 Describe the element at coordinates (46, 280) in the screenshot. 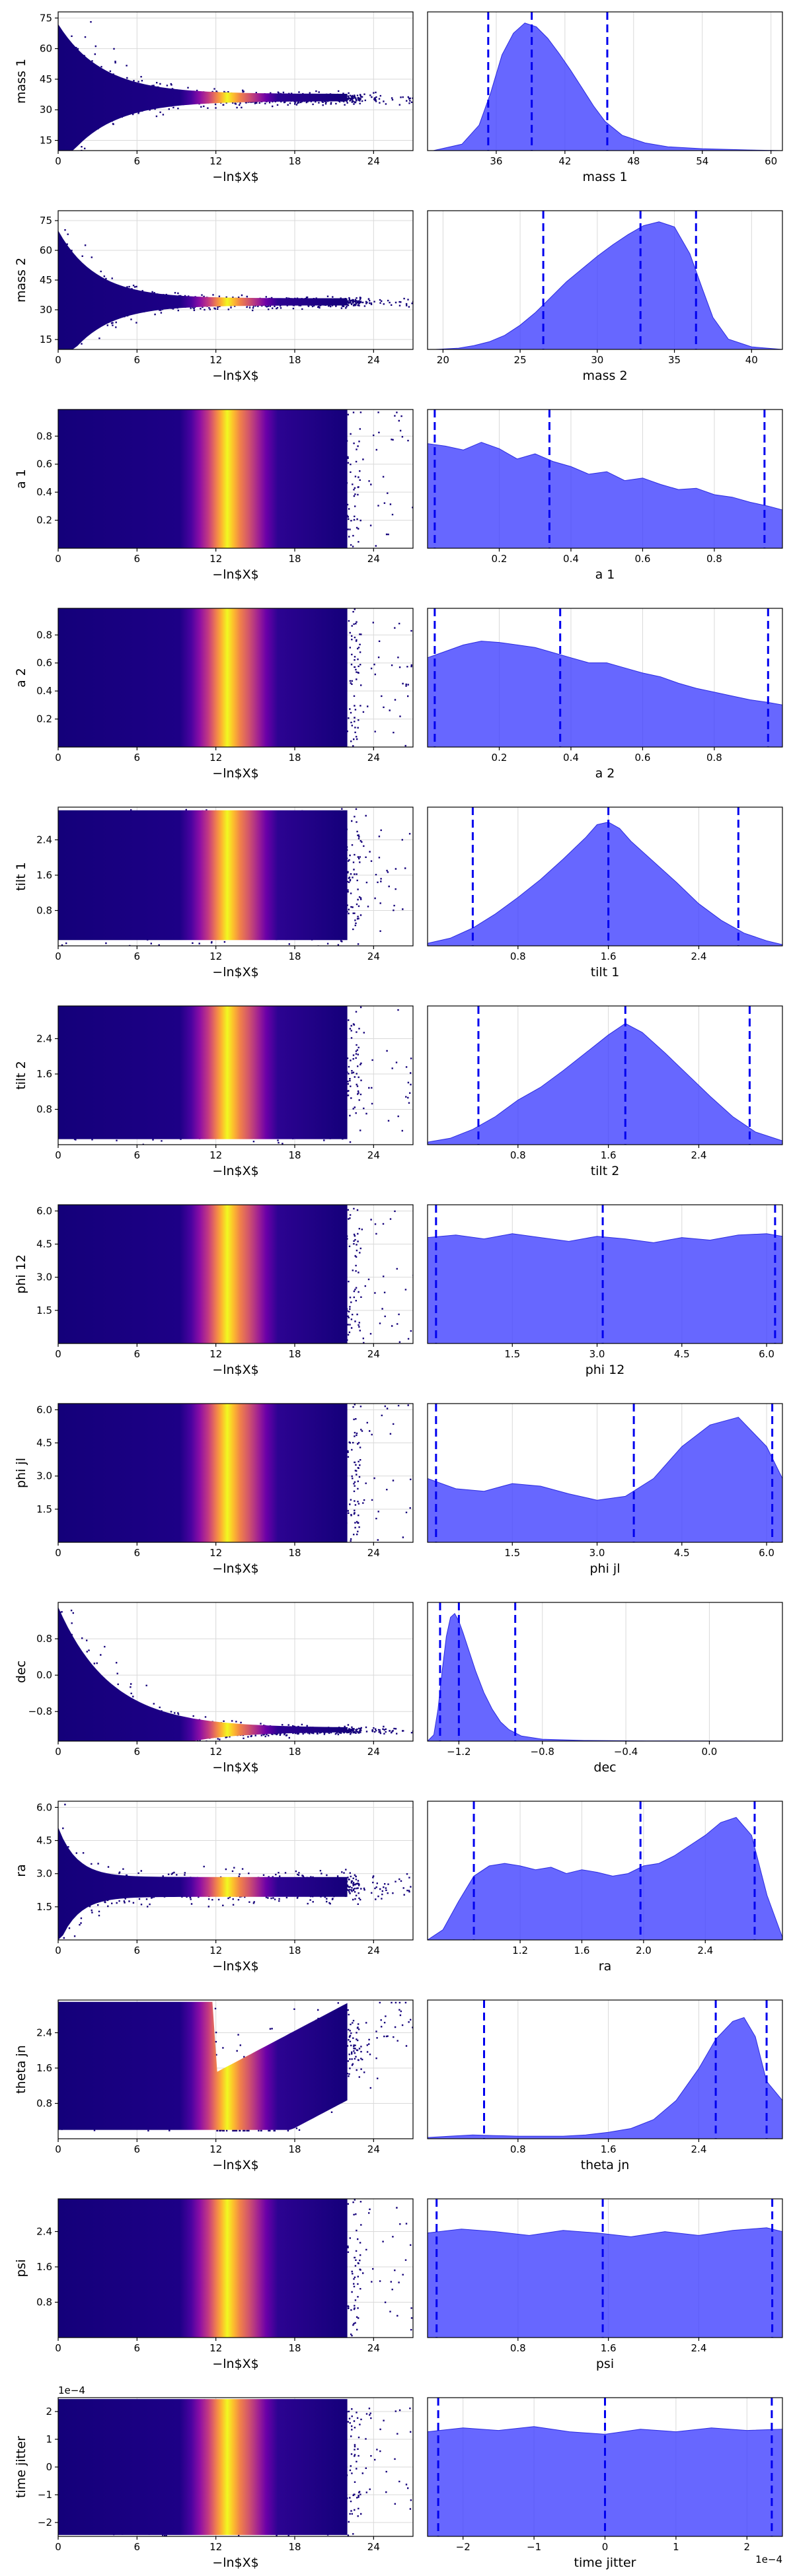

I see `y-tick-label: 45` at that location.